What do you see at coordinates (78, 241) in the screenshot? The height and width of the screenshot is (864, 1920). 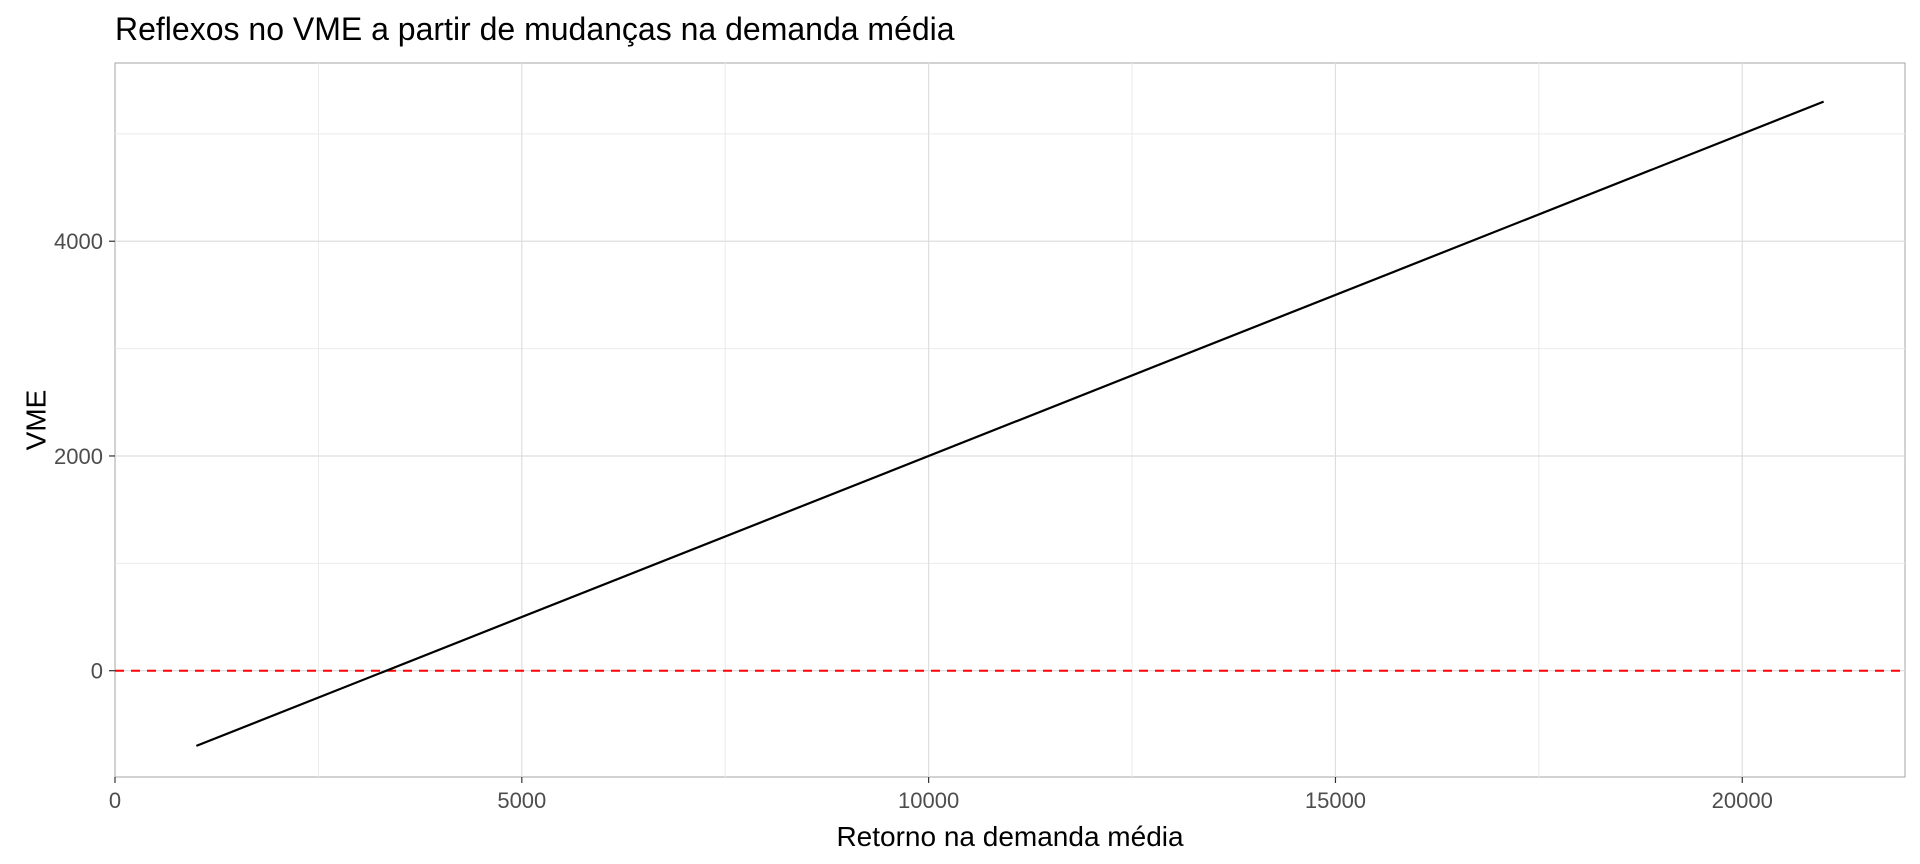 I see `y-tick-label: 4000` at bounding box center [78, 241].